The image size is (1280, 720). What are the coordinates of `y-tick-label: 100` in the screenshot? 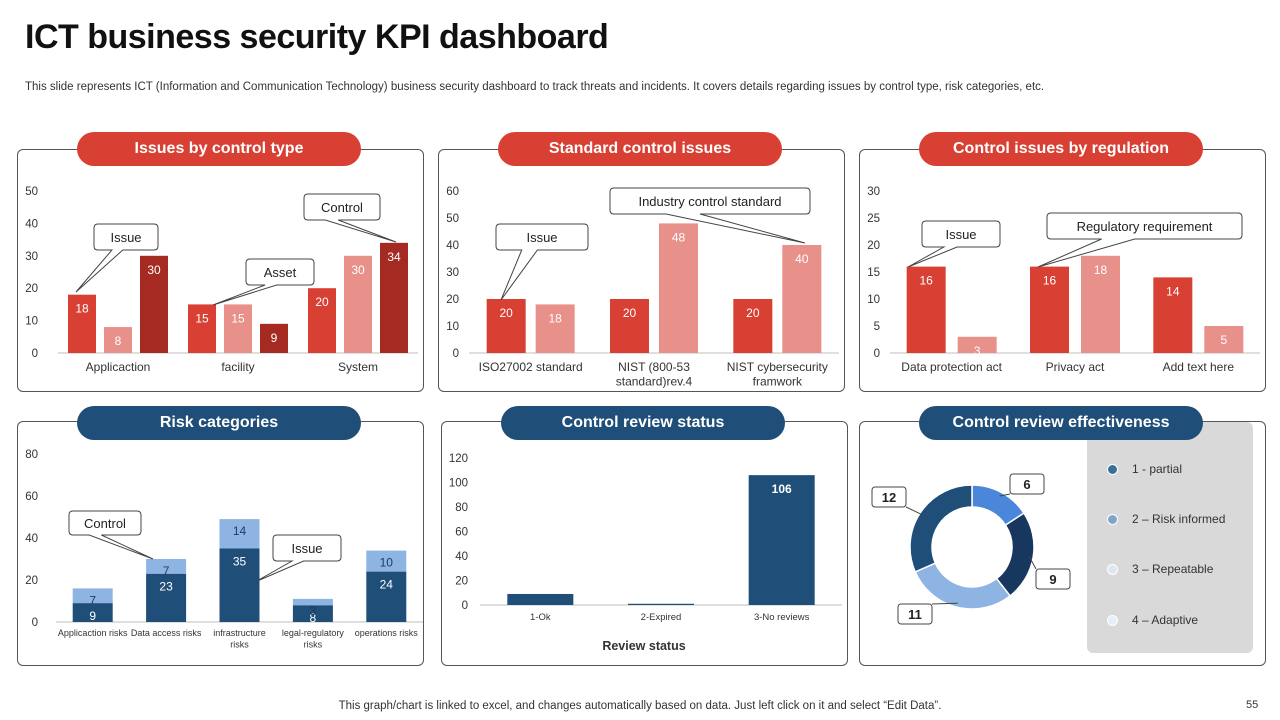 It's located at (458, 484).